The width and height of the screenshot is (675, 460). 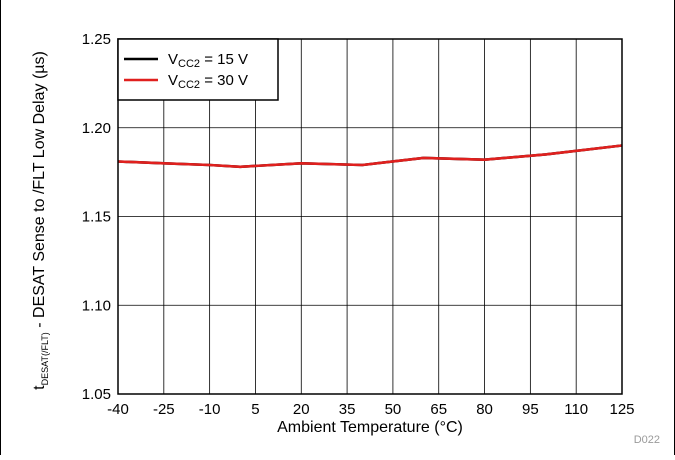 I want to click on y-axis-label-rest: - DESAT Sense to /FLT Low Delay (µs), so click(x=39, y=191).